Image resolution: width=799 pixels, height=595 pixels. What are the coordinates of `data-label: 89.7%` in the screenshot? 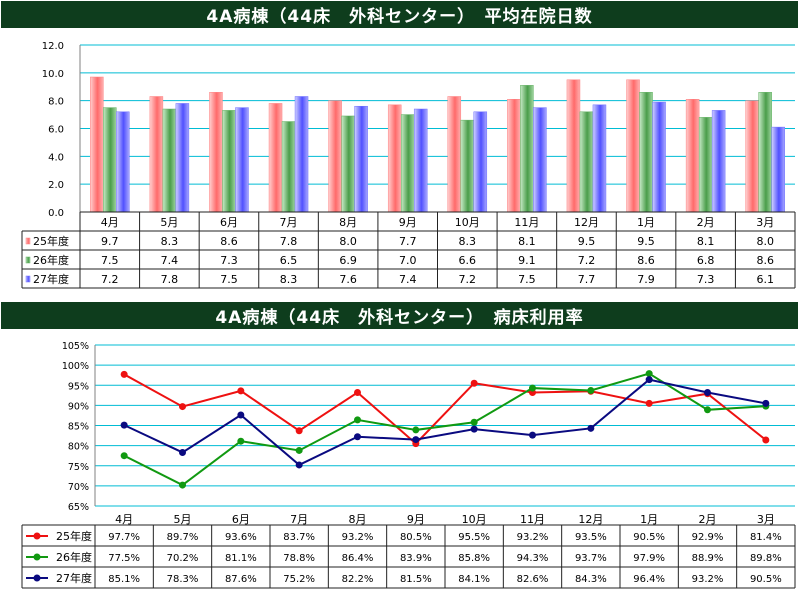 It's located at (183, 537).